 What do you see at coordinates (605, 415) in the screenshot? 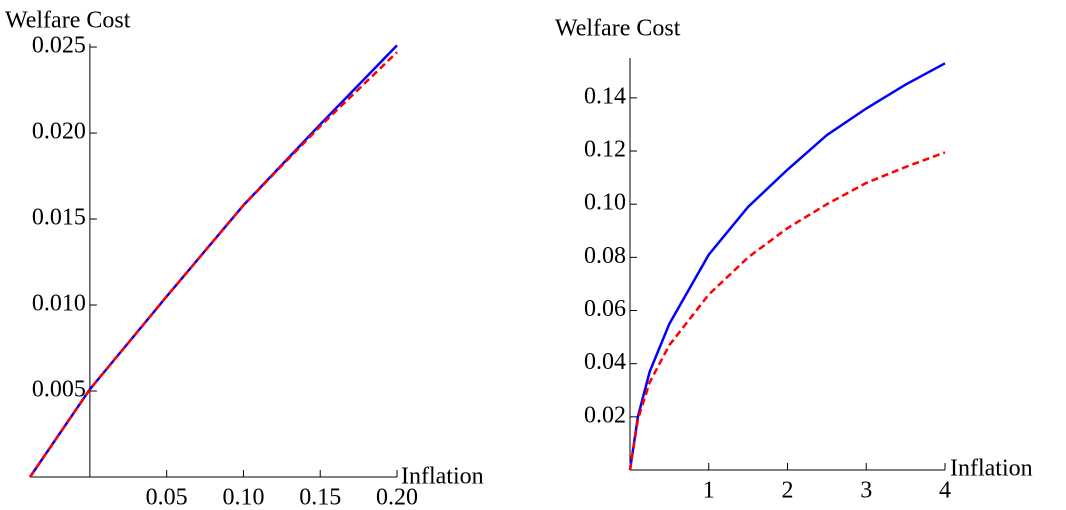
I see `y-tick-label: 0.02` at bounding box center [605, 415].